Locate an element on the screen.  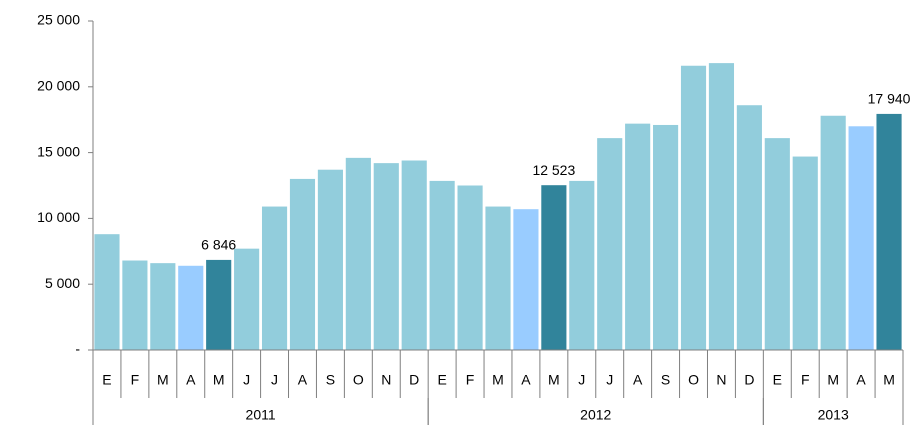
y-tick-label: 20 000 is located at coordinates (58, 86).